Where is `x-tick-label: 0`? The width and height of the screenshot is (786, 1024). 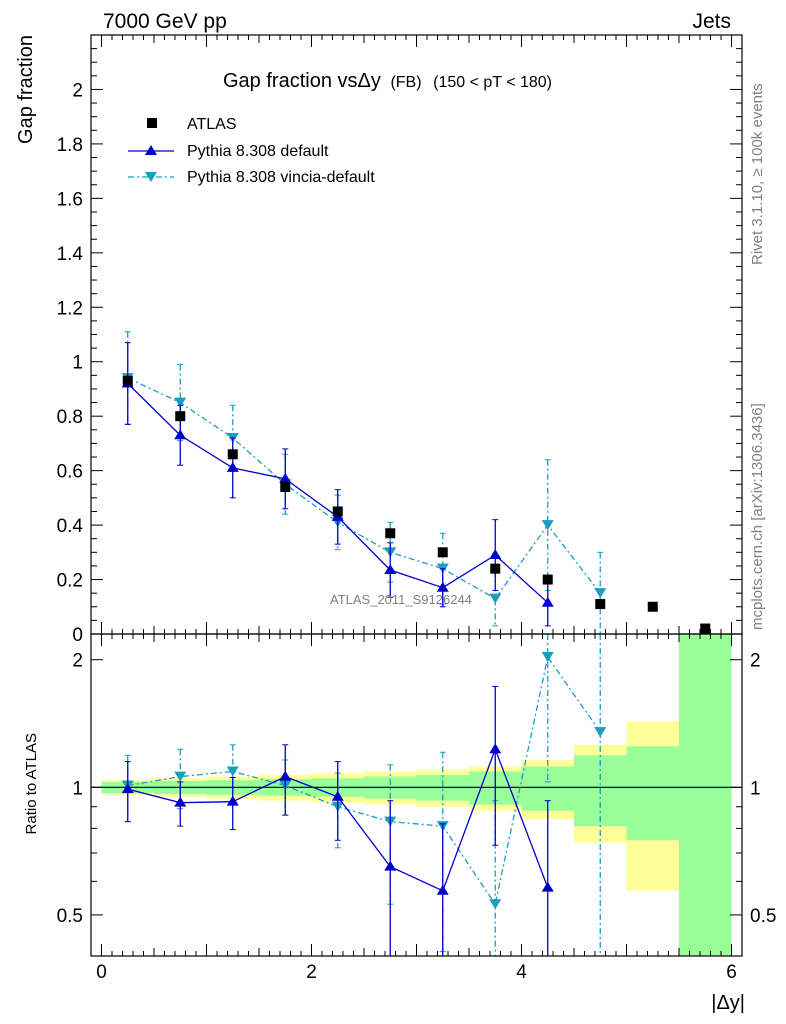
x-tick-label: 0 is located at coordinates (101, 972).